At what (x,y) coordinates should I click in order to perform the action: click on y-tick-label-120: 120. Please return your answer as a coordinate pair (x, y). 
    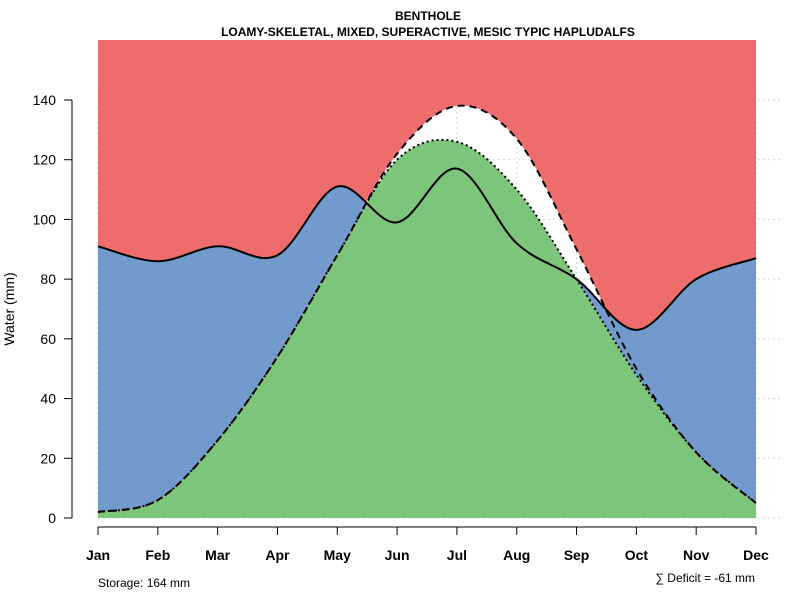
    Looking at the image, I should click on (45, 160).